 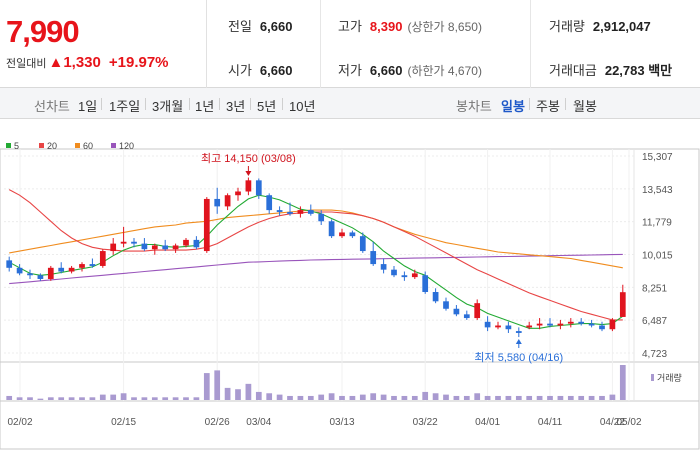 I want to click on y-tick-label: 11,779, so click(x=657, y=223).